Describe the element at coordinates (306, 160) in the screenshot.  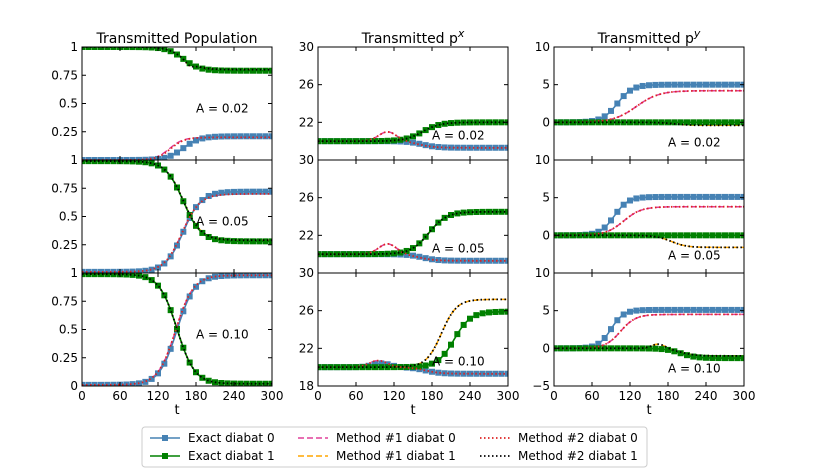
I see `y-tick-label: 30` at that location.